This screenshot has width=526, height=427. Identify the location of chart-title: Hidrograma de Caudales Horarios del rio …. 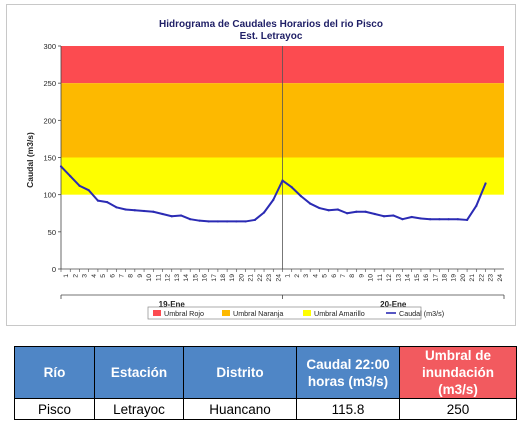
(271, 24).